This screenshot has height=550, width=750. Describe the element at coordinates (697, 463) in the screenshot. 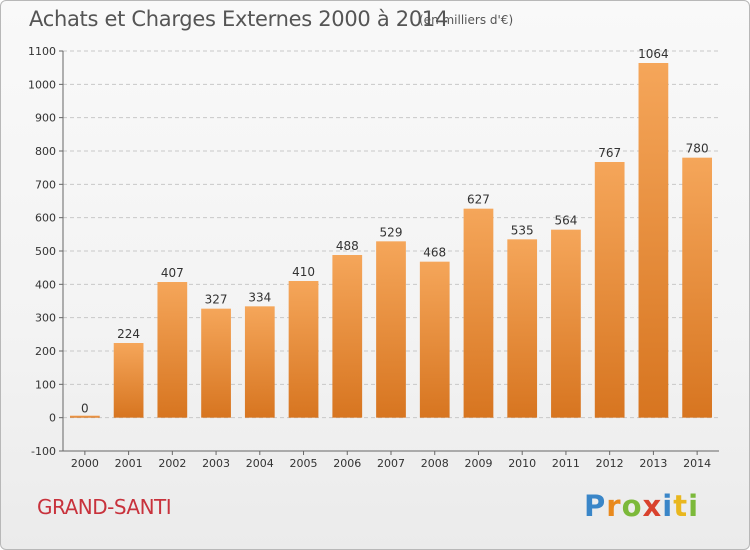

I see `x-tick-label: 2014` at that location.